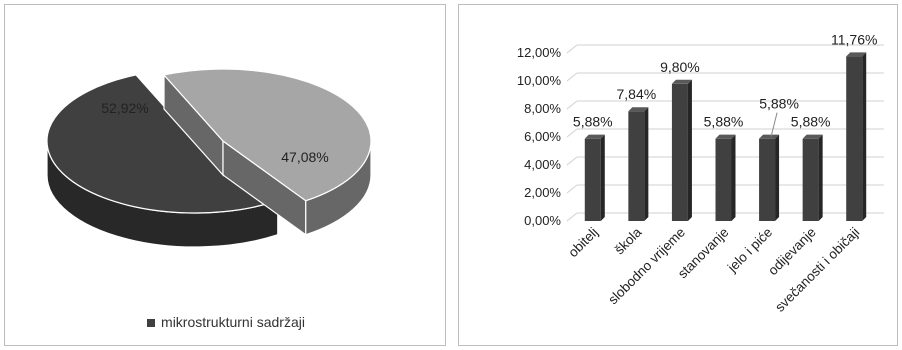  Describe the element at coordinates (817, 270) in the screenshot. I see `x-tick-label: svečanosti i običaji` at that location.